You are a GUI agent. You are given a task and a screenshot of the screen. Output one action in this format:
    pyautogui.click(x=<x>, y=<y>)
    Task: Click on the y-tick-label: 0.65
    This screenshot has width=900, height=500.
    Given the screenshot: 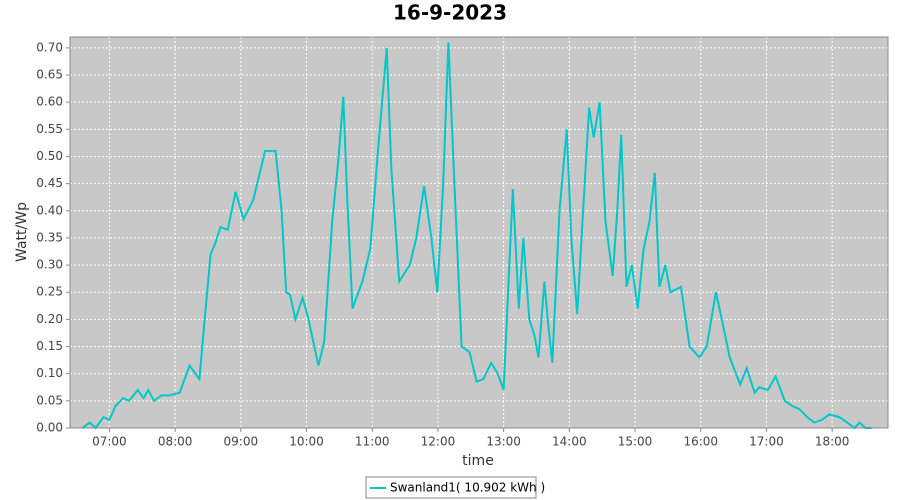 What is the action you would take?
    pyautogui.click(x=49, y=75)
    